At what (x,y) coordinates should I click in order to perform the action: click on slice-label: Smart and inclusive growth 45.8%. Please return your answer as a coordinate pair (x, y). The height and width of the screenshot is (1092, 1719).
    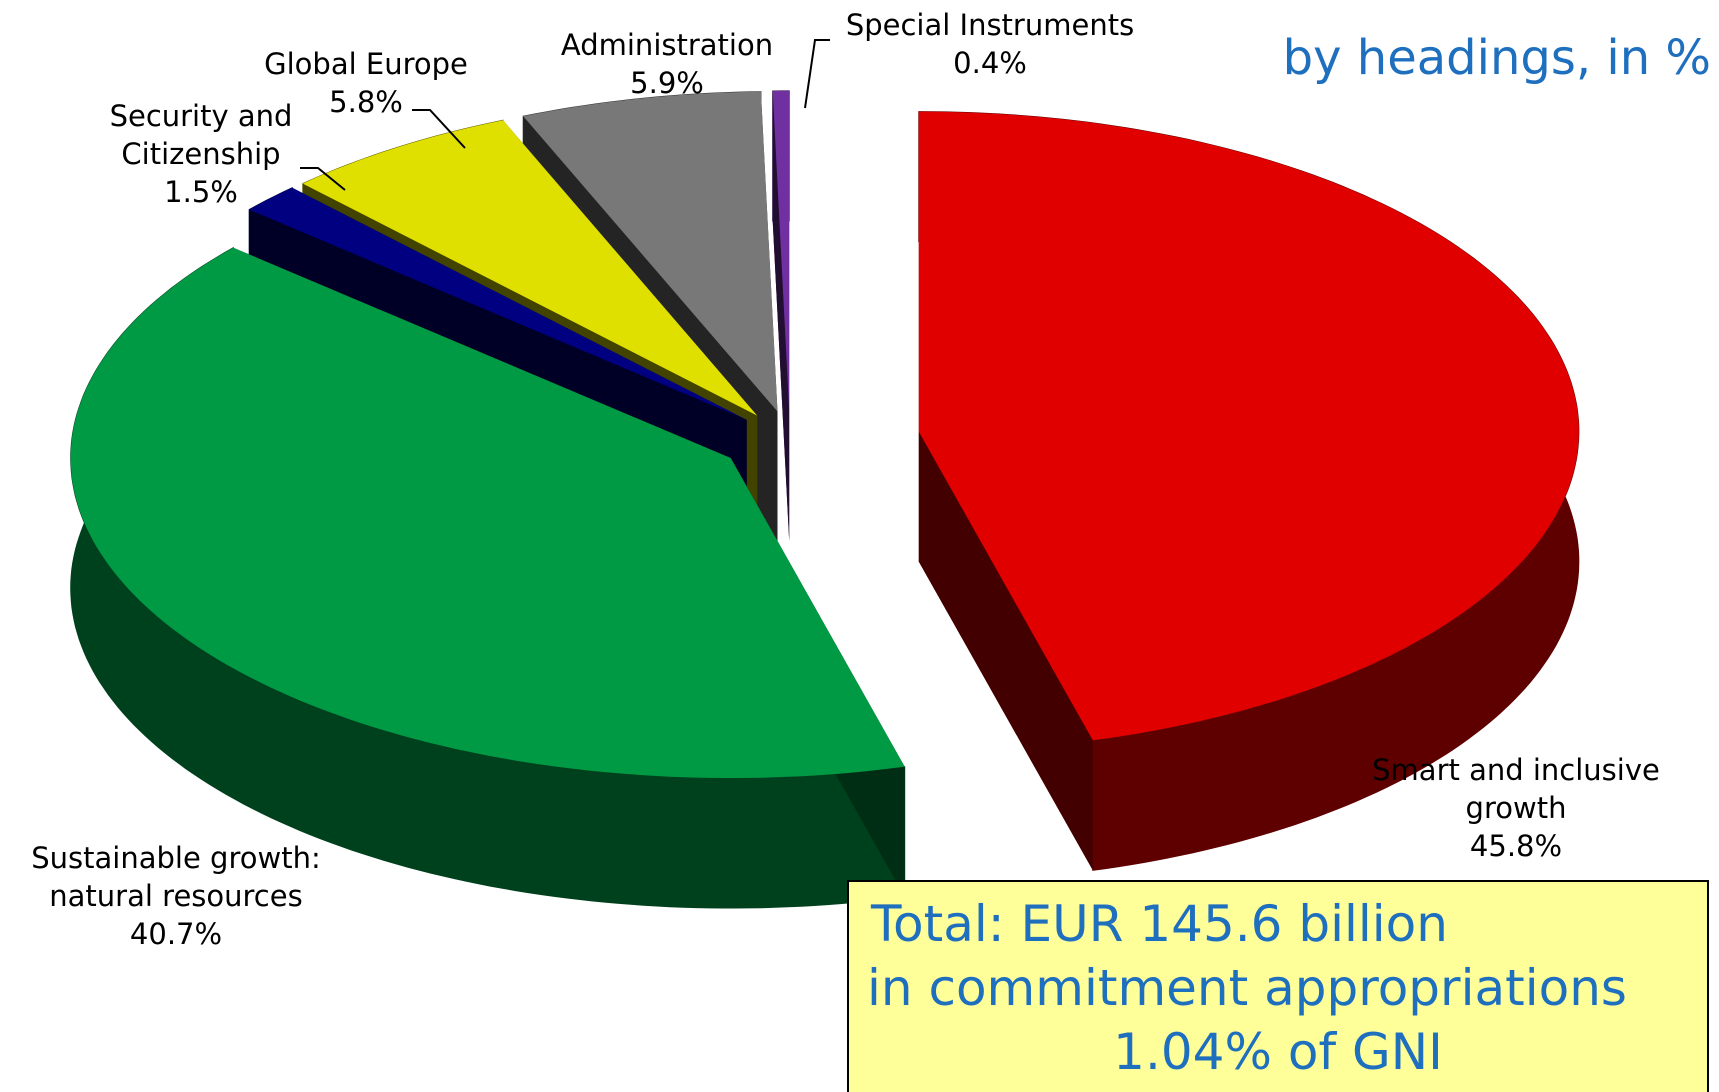
    Looking at the image, I should click on (1516, 808).